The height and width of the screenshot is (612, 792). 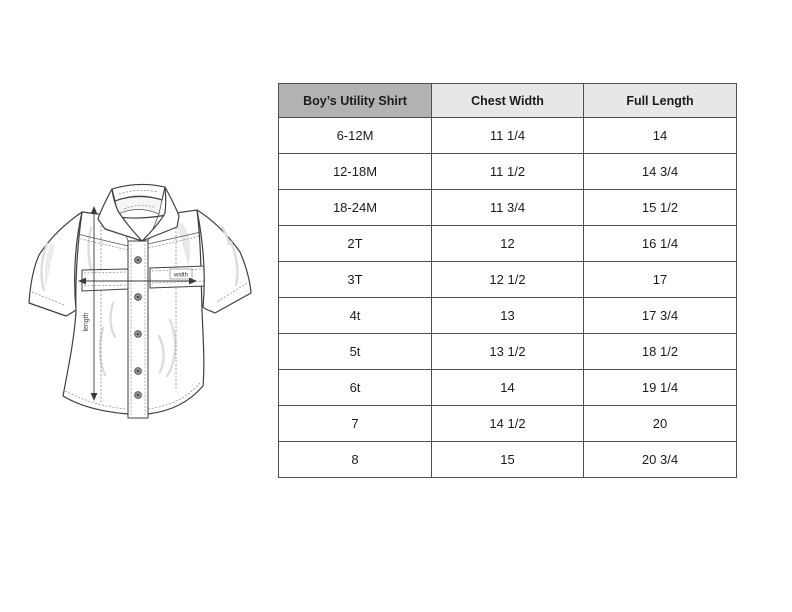 I want to click on measurement-cell: 20 3/4, so click(x=660, y=459).